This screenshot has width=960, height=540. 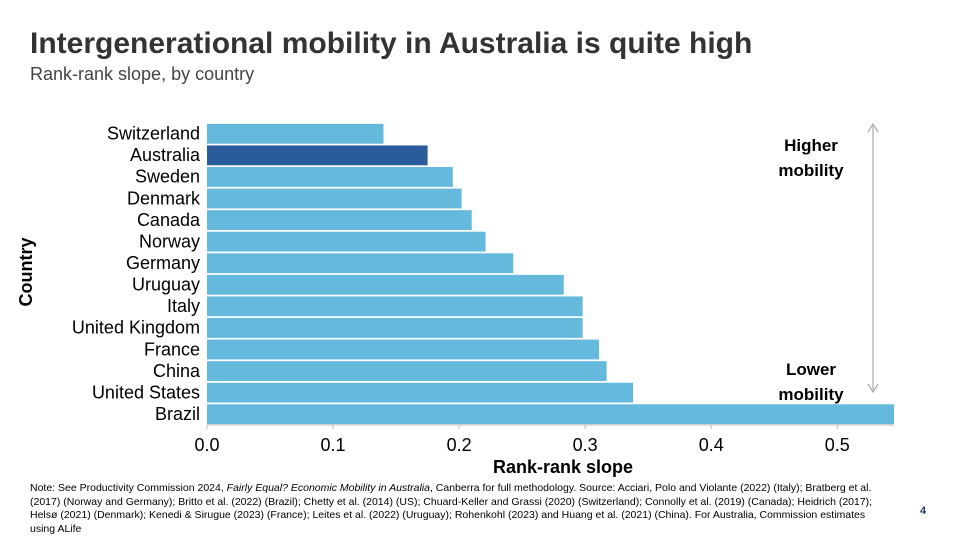 I want to click on y-tick-label: Uruguay, so click(x=166, y=285).